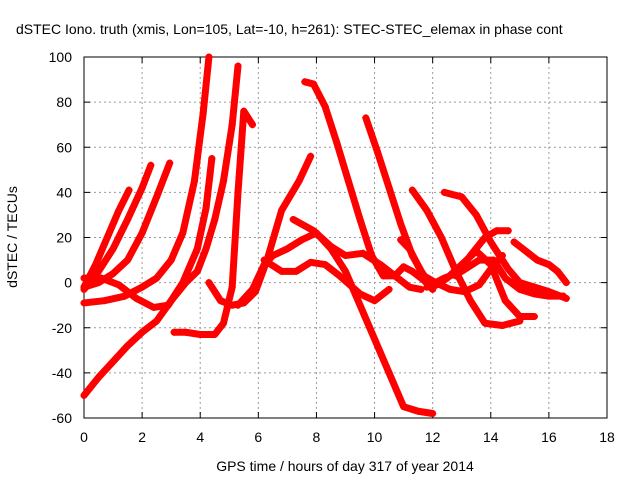  What do you see at coordinates (64, 192) in the screenshot?
I see `y-tick-label: 40` at bounding box center [64, 192].